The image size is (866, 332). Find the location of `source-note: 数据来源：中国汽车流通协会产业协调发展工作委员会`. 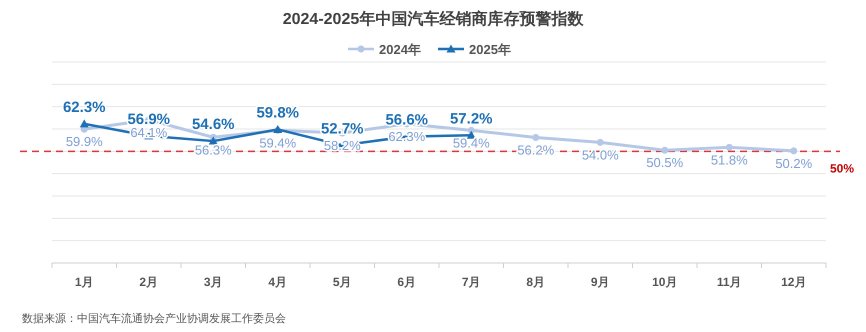

source-note: 数据来源：中国汽车流通协会产业协调发展工作委员会 is located at coordinates (154, 318).